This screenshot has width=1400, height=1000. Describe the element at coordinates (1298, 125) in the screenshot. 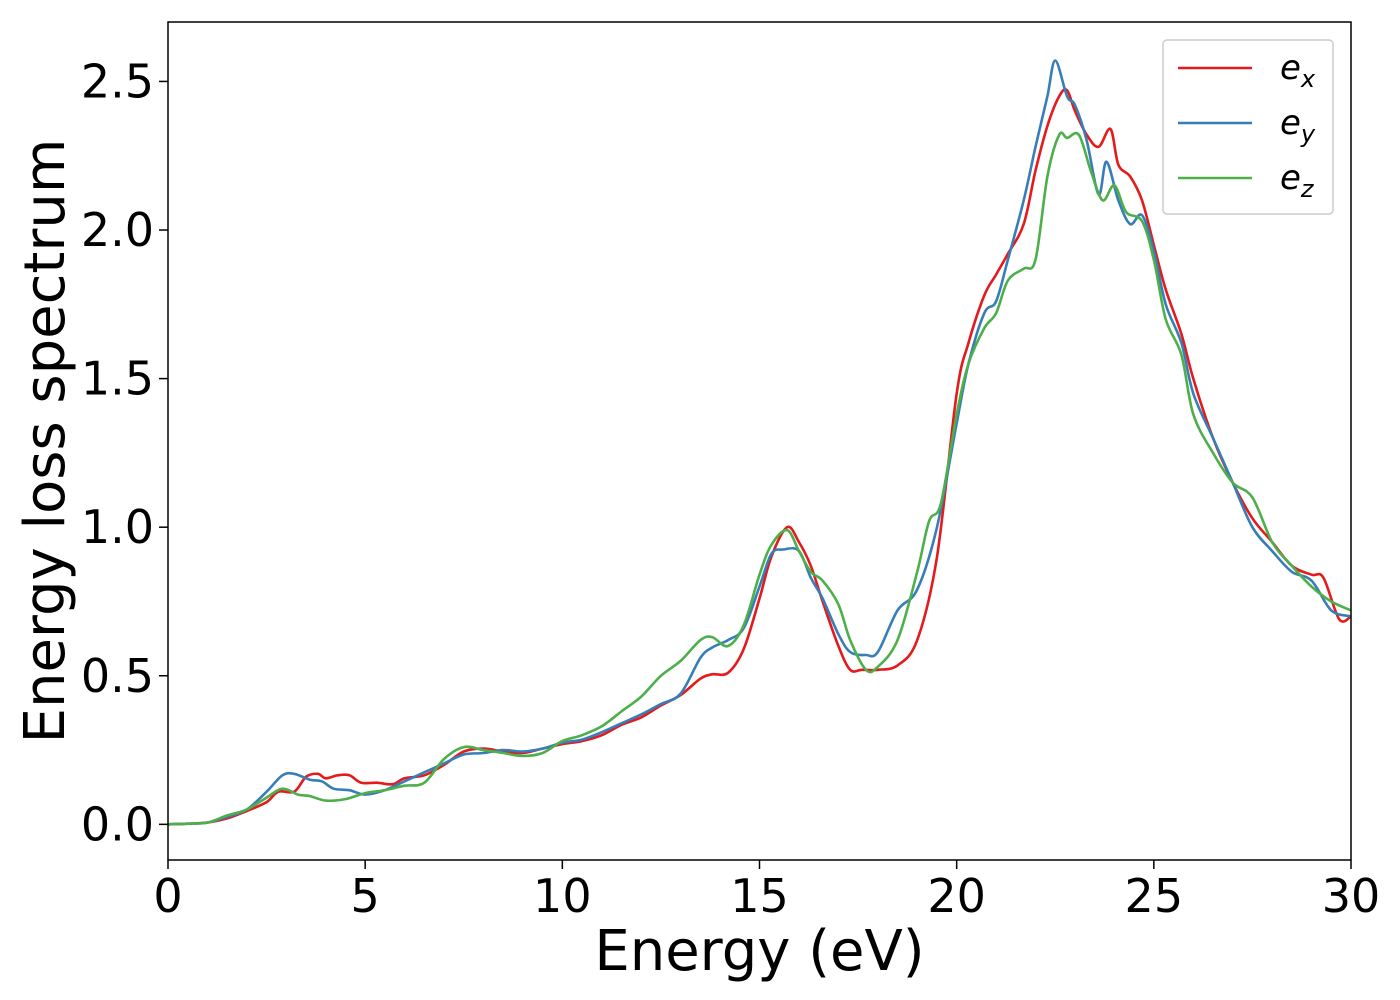

I see `legend-label-y: ey` at that location.